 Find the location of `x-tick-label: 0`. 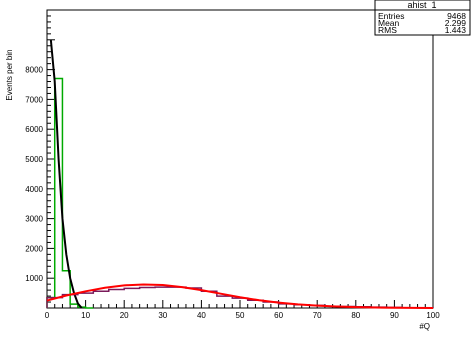

x-tick-label: 0 is located at coordinates (47, 315).